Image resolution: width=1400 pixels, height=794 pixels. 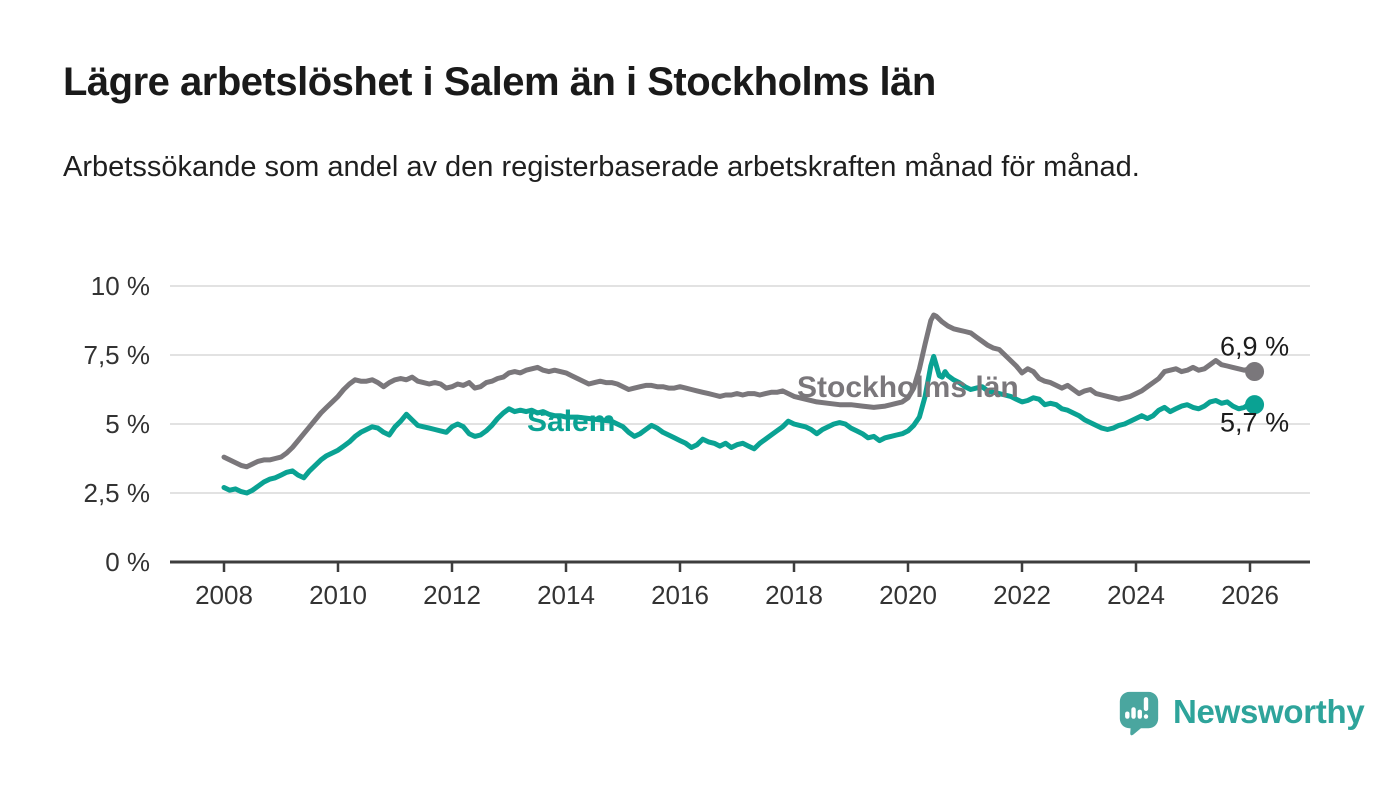 What do you see at coordinates (1136, 595) in the screenshot?
I see `x-tick-label: 2024` at bounding box center [1136, 595].